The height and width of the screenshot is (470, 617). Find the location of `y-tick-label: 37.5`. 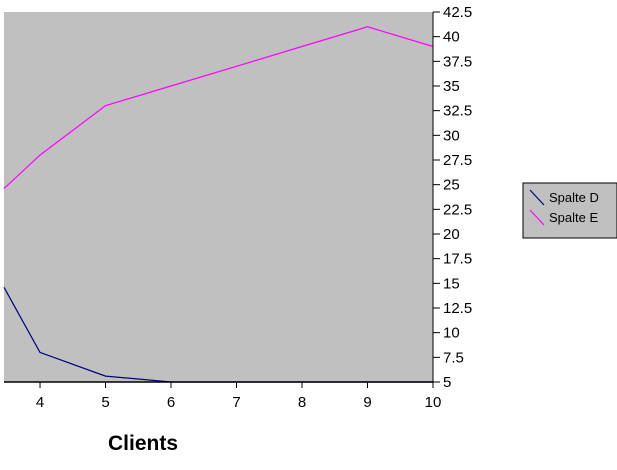

y-tick-label: 37.5 is located at coordinates (457, 61).